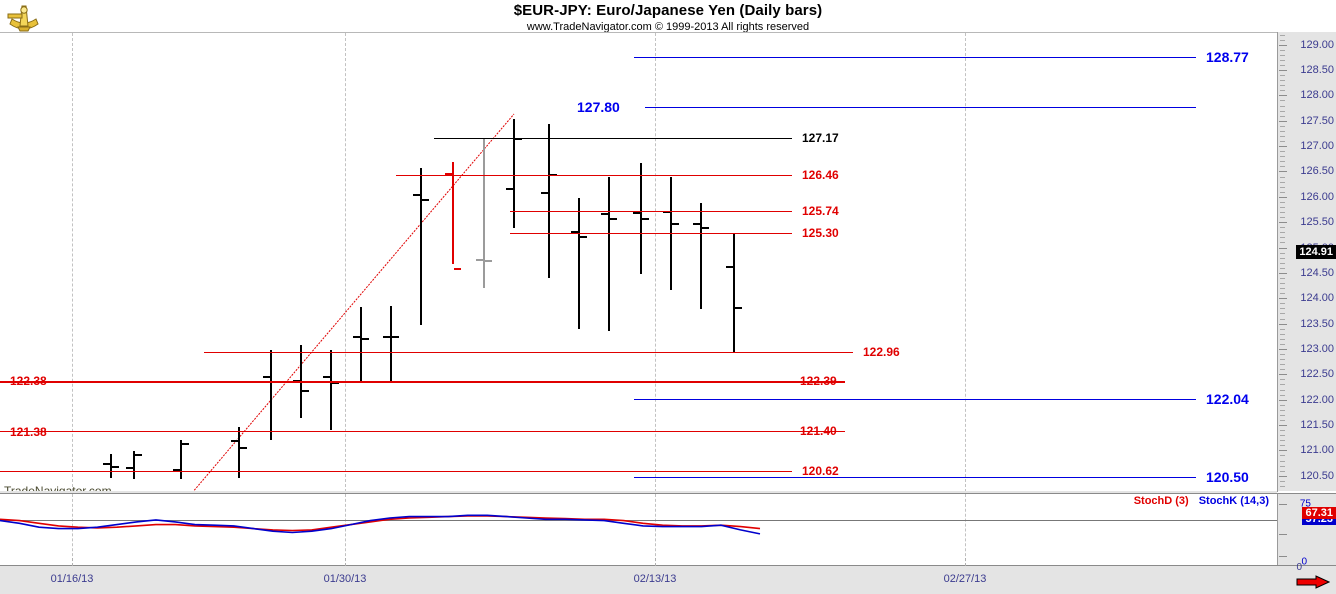 This screenshot has height=594, width=1336. I want to click on price-level-label: 122.96, so click(881, 352).